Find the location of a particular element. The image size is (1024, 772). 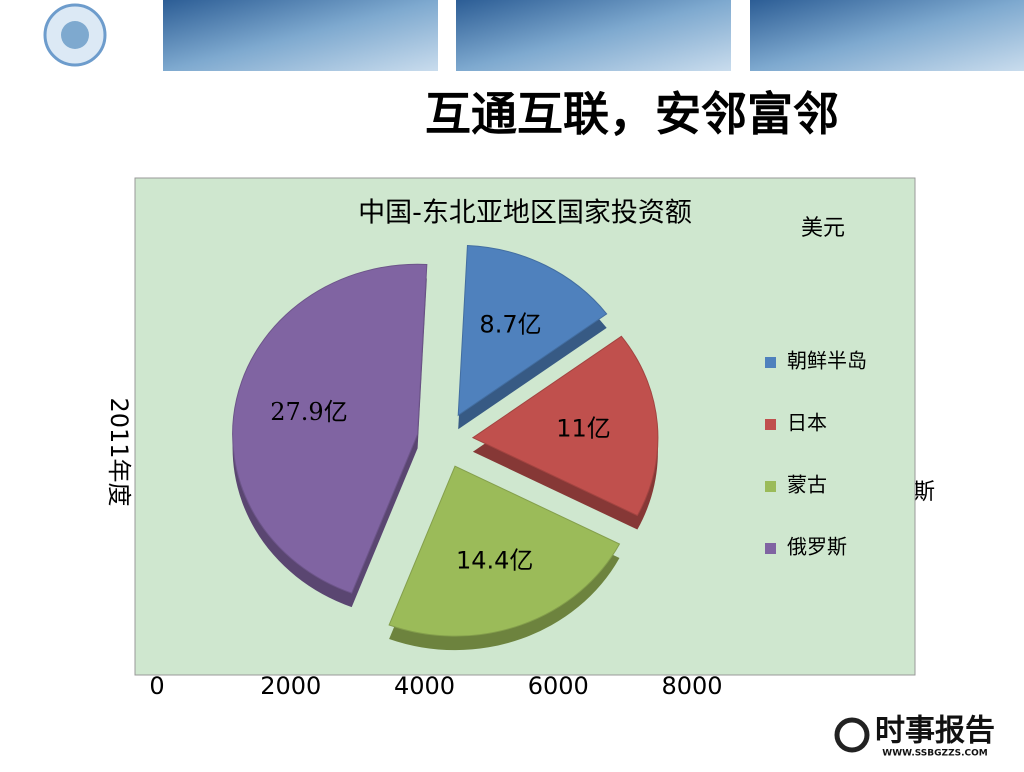

value-label: 27.9亿 is located at coordinates (308, 412).